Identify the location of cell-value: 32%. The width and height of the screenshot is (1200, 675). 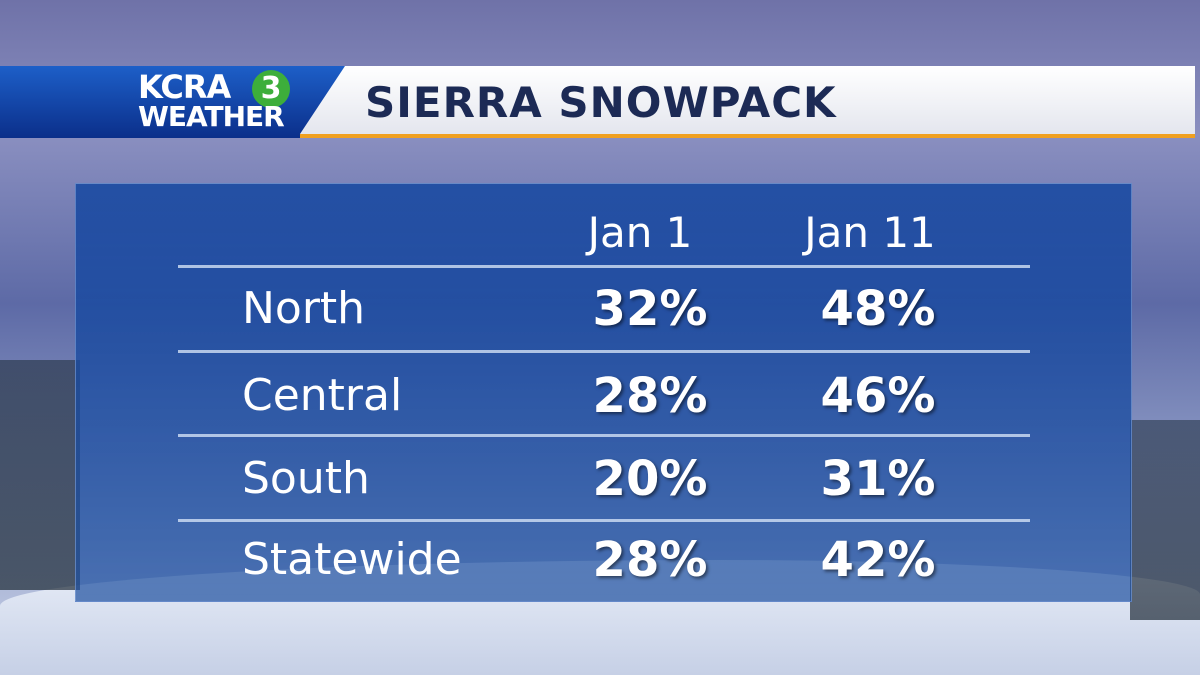
(650, 309).